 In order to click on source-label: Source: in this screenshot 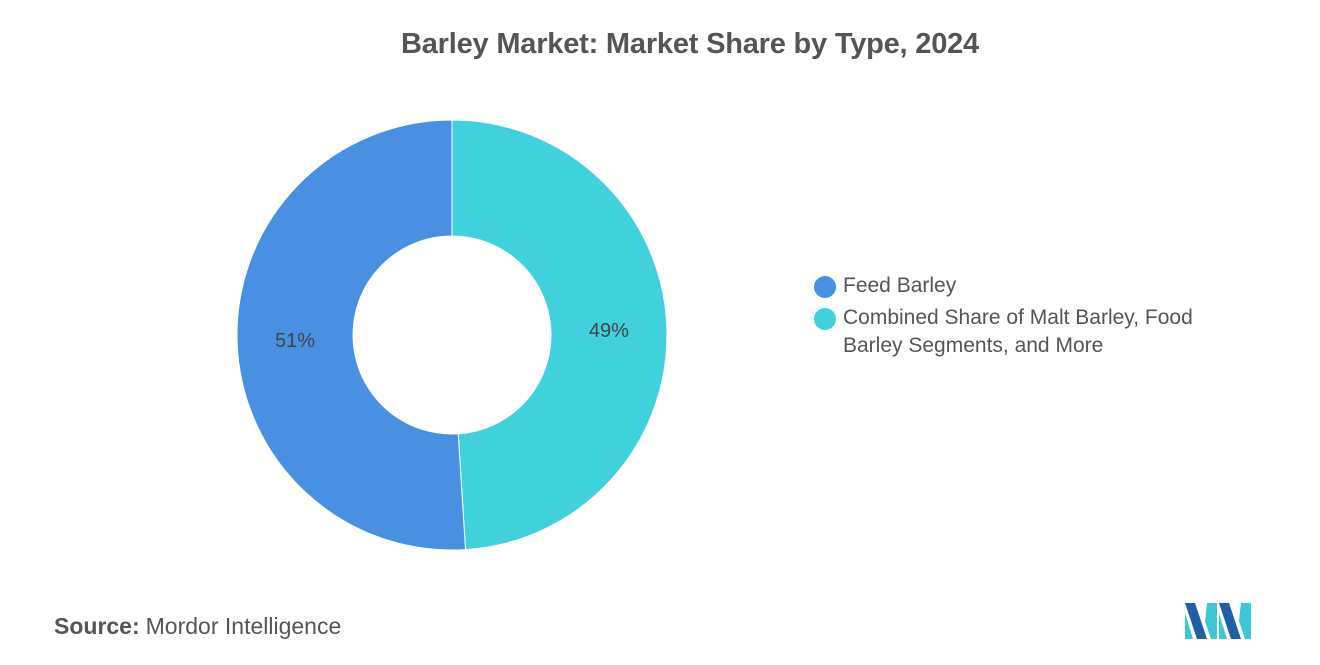, I will do `click(97, 626)`.